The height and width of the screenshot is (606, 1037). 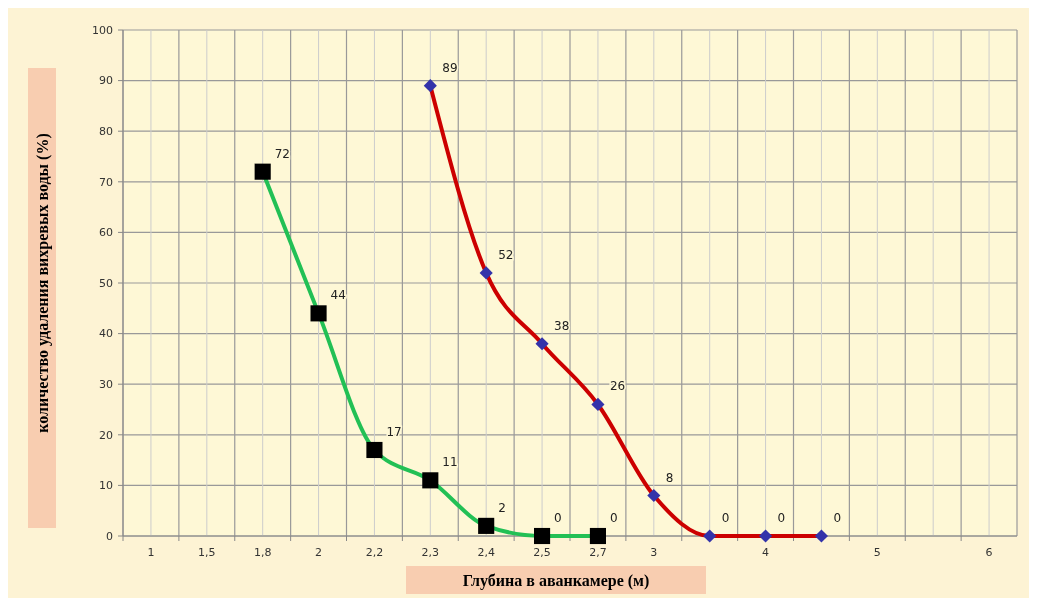 What do you see at coordinates (207, 552) in the screenshot?
I see `x-tick-label: 1,5` at bounding box center [207, 552].